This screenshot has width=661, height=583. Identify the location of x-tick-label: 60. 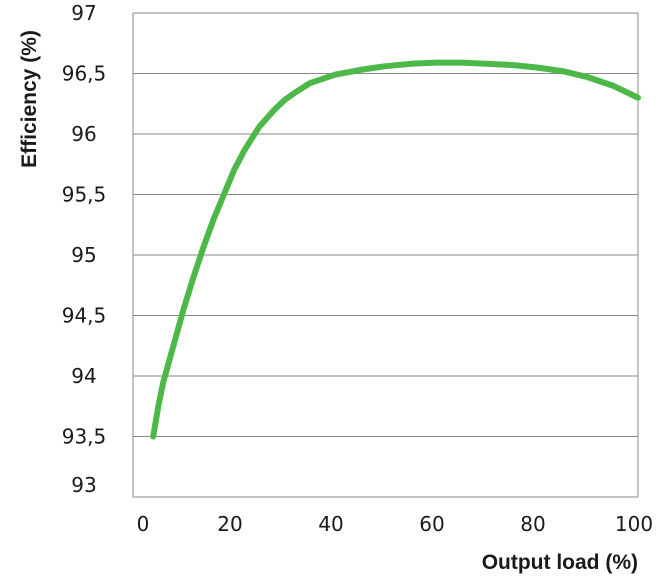
(431, 524).